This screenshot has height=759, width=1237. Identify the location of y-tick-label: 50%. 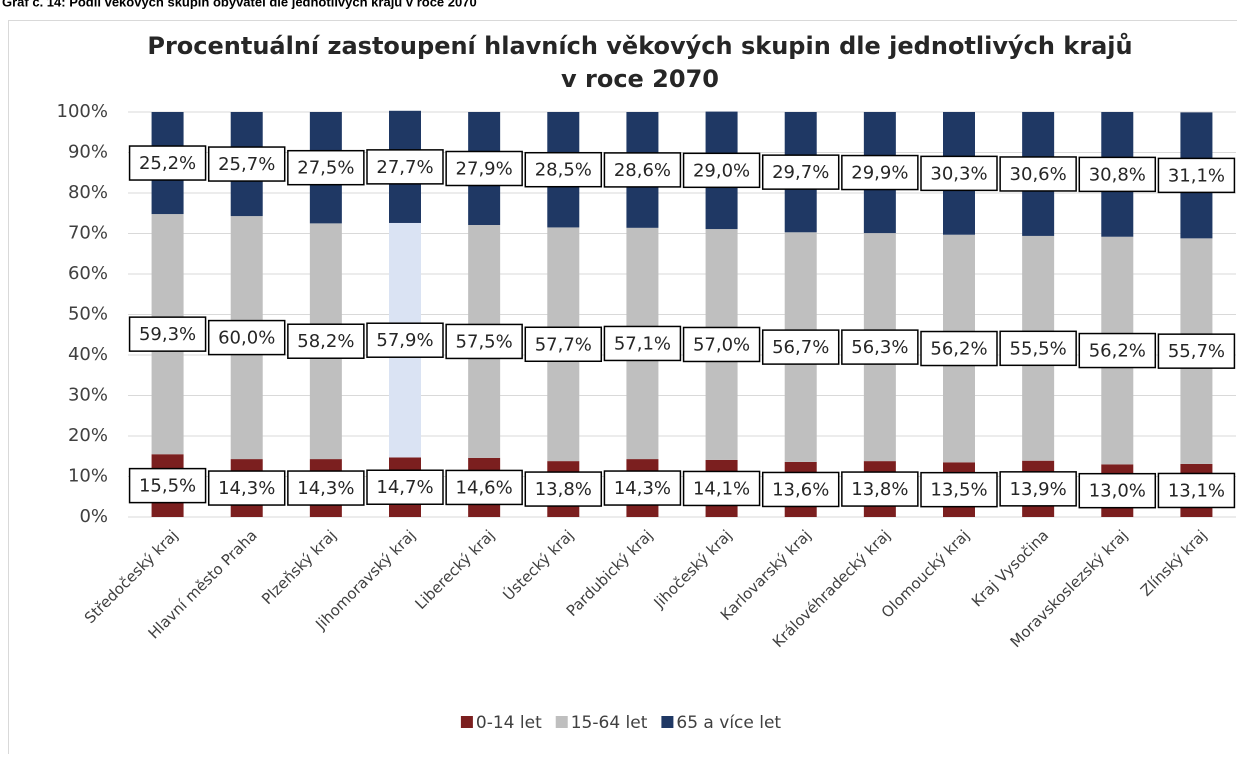
(88, 314).